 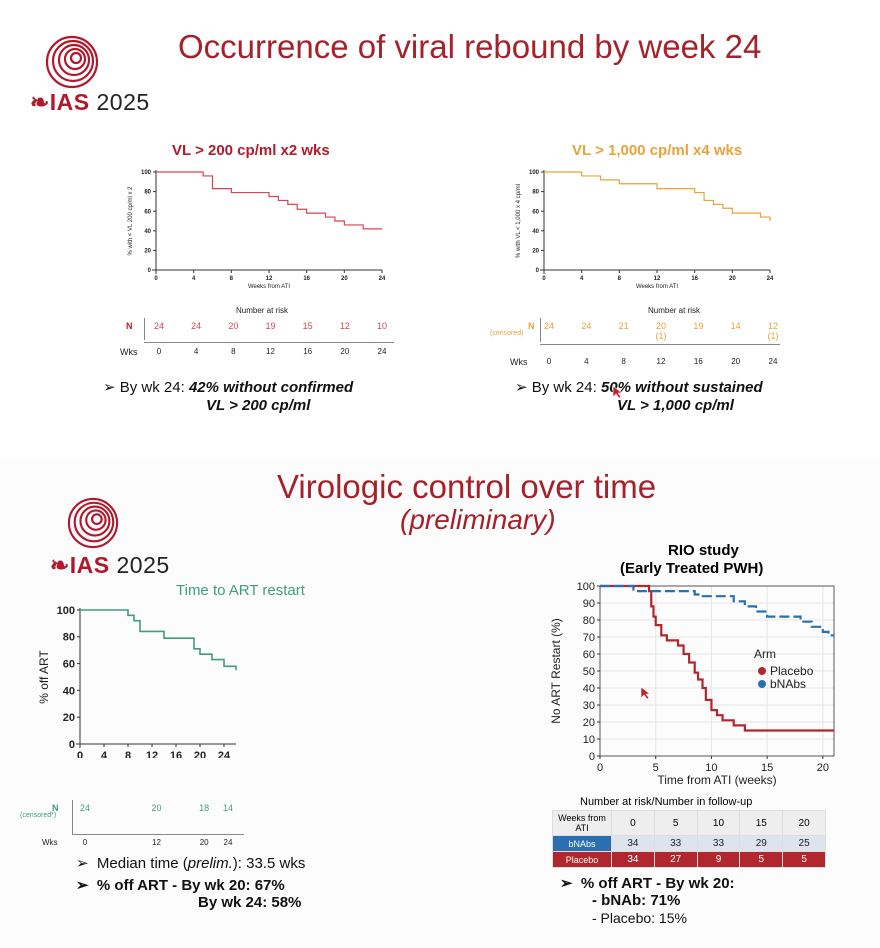 What do you see at coordinates (732, 279) in the screenshot?
I see `x-tick-label: 20` at bounding box center [732, 279].